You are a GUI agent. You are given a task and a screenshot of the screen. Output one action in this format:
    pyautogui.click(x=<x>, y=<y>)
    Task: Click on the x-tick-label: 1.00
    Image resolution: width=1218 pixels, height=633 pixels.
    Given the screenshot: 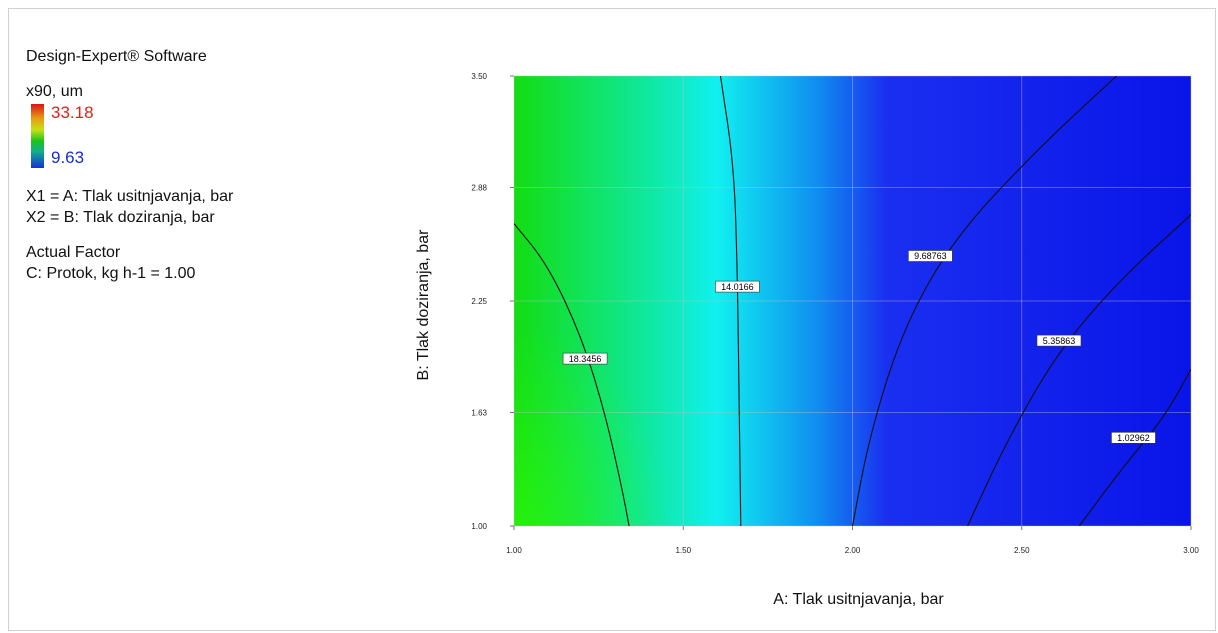 What is the action you would take?
    pyautogui.click(x=514, y=550)
    